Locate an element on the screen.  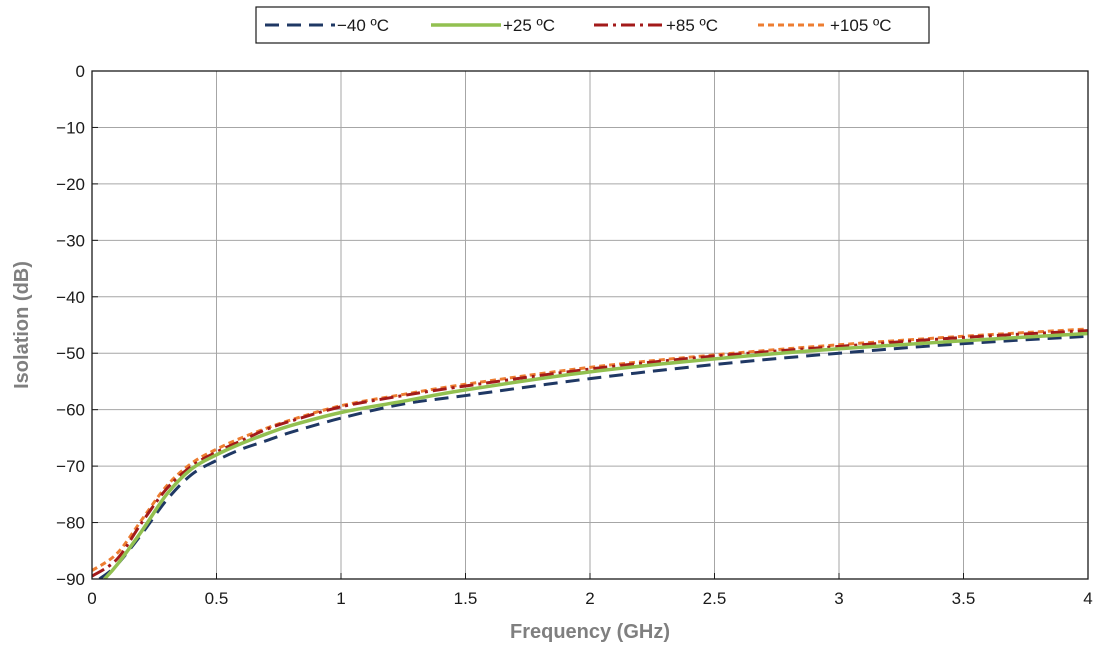
legend: −40 ºC +25 ºC +85 ºC +105 ºC is located at coordinates (592, 25).